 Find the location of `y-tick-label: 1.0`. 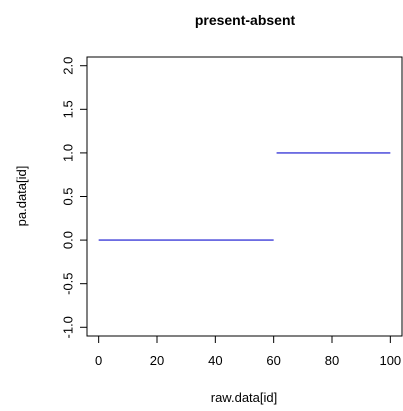

y-tick-label: 1.0 is located at coordinates (68, 153).